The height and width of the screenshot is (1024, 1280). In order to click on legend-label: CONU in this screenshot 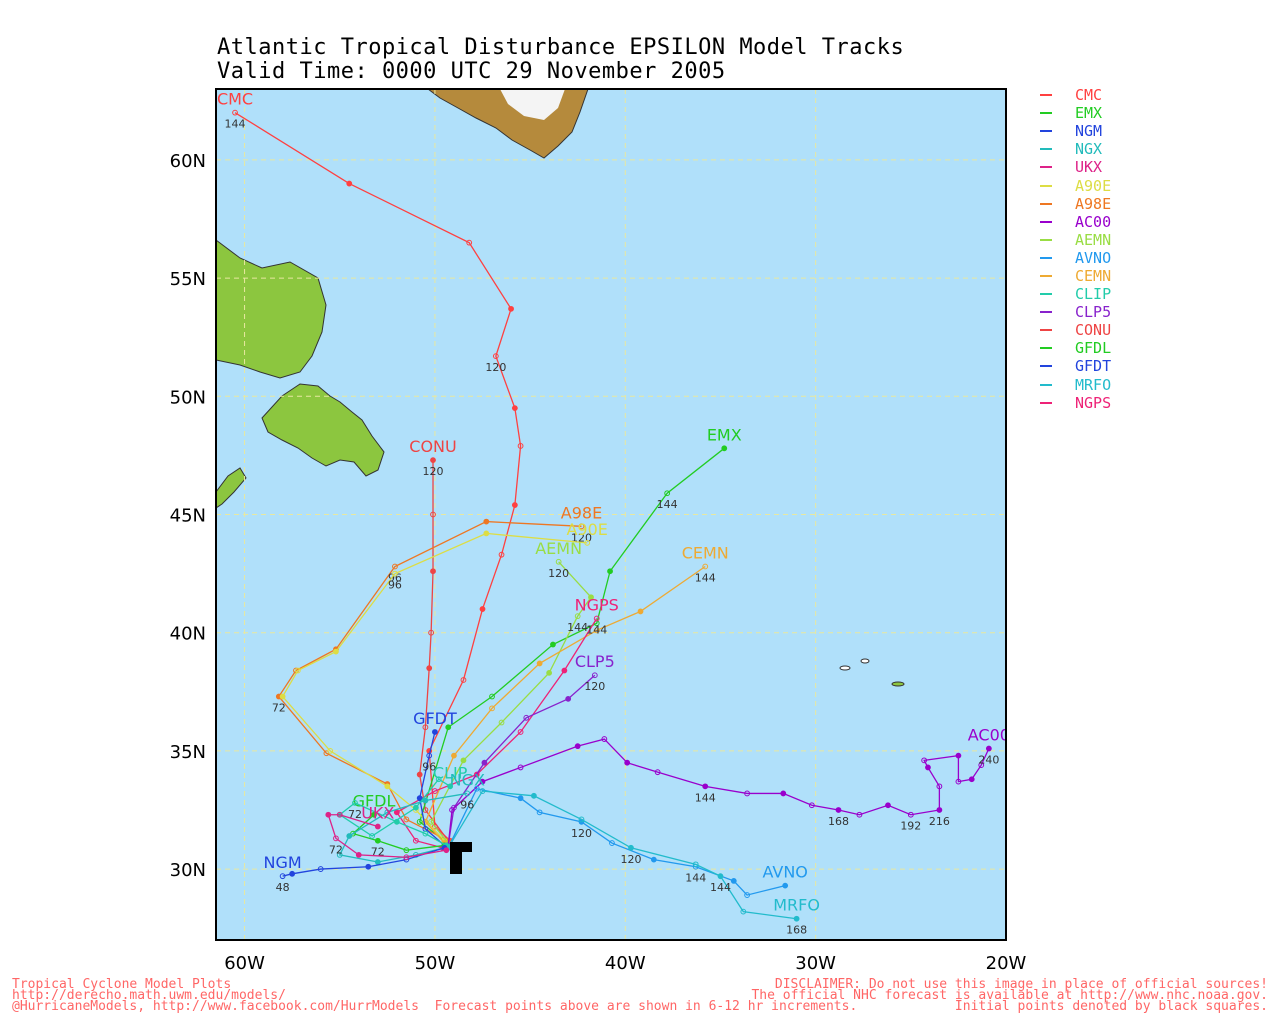, I will do `click(1093, 330)`.